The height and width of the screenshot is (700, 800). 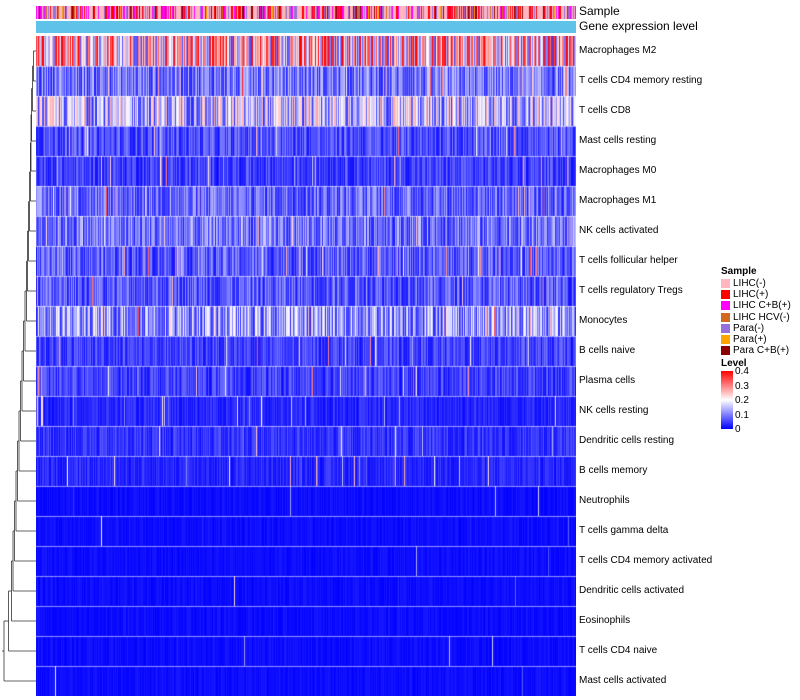 I want to click on level-tick-label: 0, so click(x=738, y=430).